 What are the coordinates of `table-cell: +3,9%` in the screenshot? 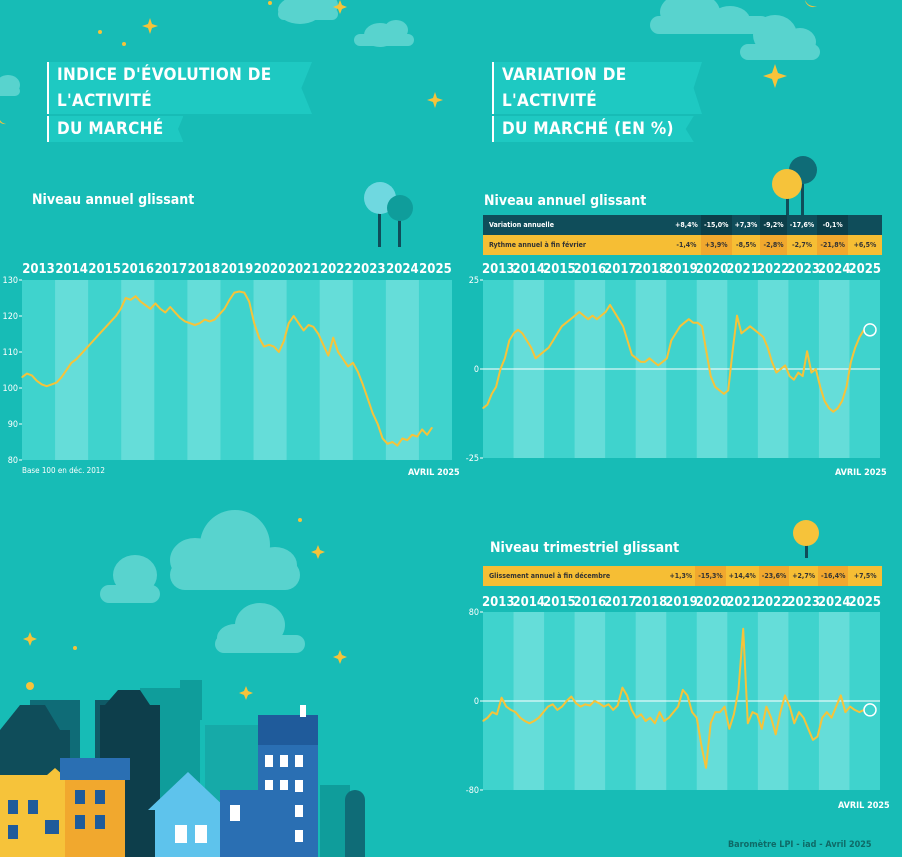 It's located at (716, 245).